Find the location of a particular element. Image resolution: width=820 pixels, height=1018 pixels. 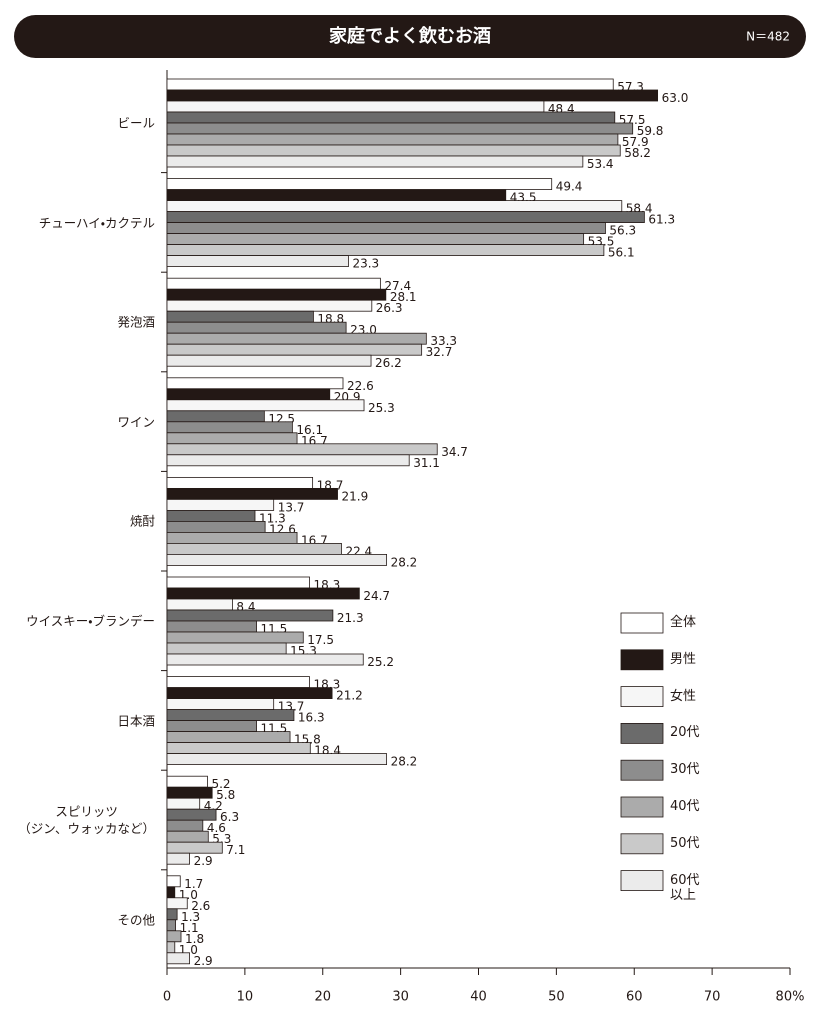

value-label: 11.3 is located at coordinates (272, 518).